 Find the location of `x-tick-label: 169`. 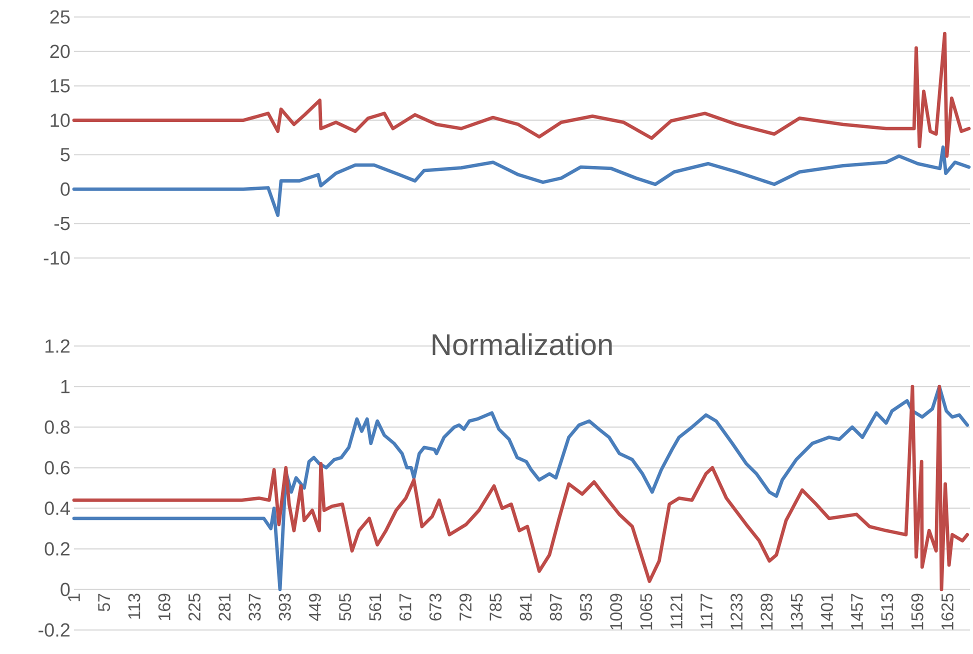

x-tick-label: 169 is located at coordinates (164, 607).